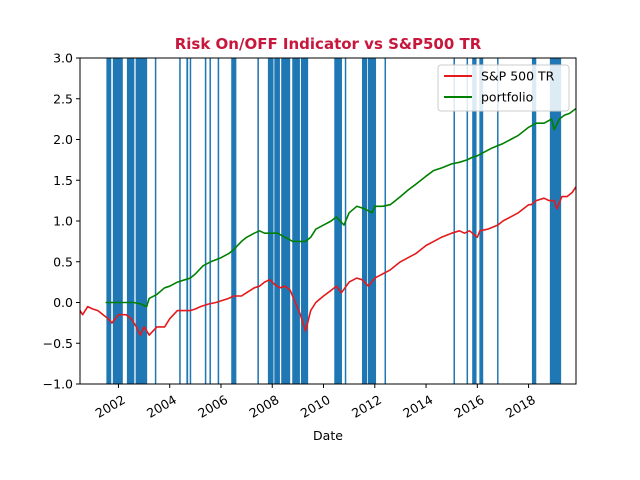 The image size is (640, 480). What do you see at coordinates (63, 139) in the screenshot?
I see `y-tick-label: 2.0` at bounding box center [63, 139].